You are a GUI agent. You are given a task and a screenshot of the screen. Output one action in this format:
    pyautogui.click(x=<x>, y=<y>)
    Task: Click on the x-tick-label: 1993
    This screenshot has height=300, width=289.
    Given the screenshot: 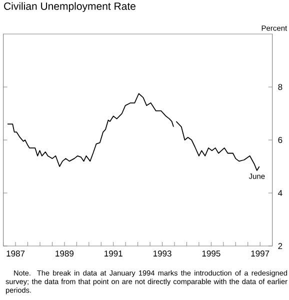 What is the action you would take?
    pyautogui.click(x=162, y=253)
    